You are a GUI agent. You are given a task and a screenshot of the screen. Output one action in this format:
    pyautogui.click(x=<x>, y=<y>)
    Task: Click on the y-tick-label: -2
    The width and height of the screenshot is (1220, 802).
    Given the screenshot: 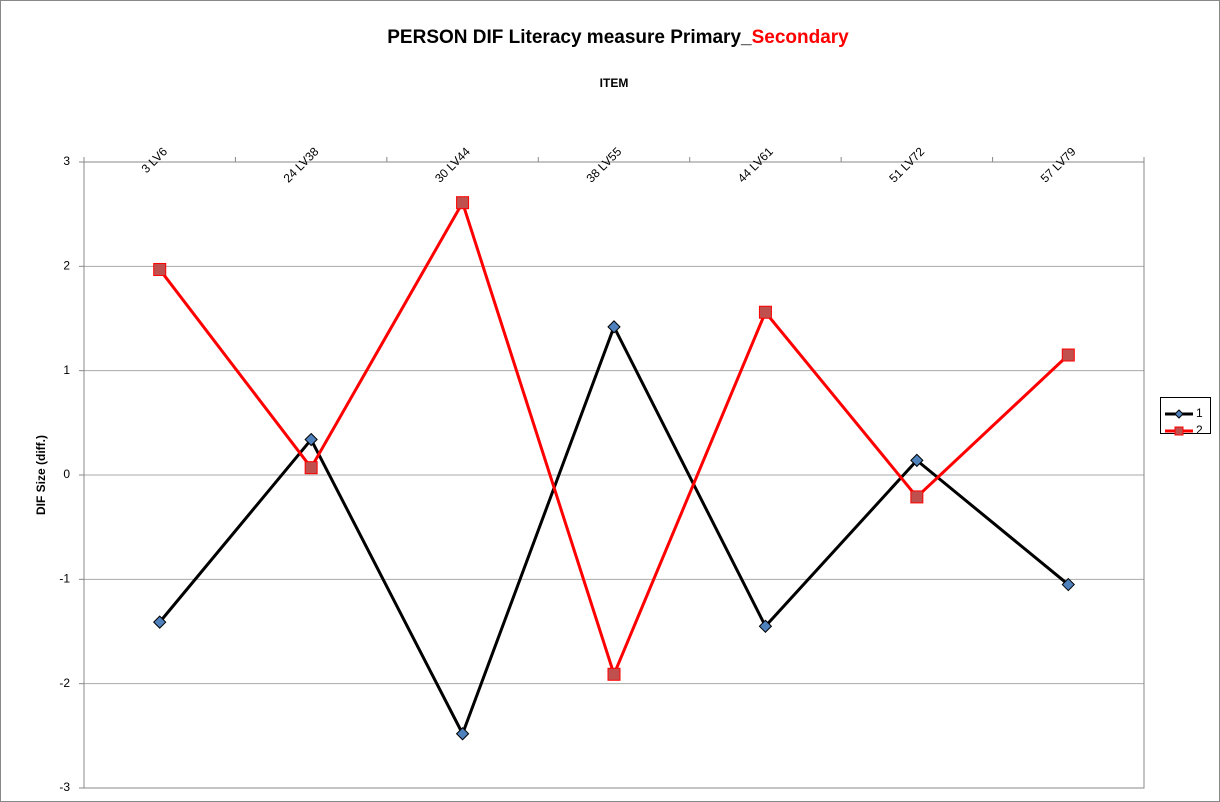 What is the action you would take?
    pyautogui.click(x=64, y=683)
    